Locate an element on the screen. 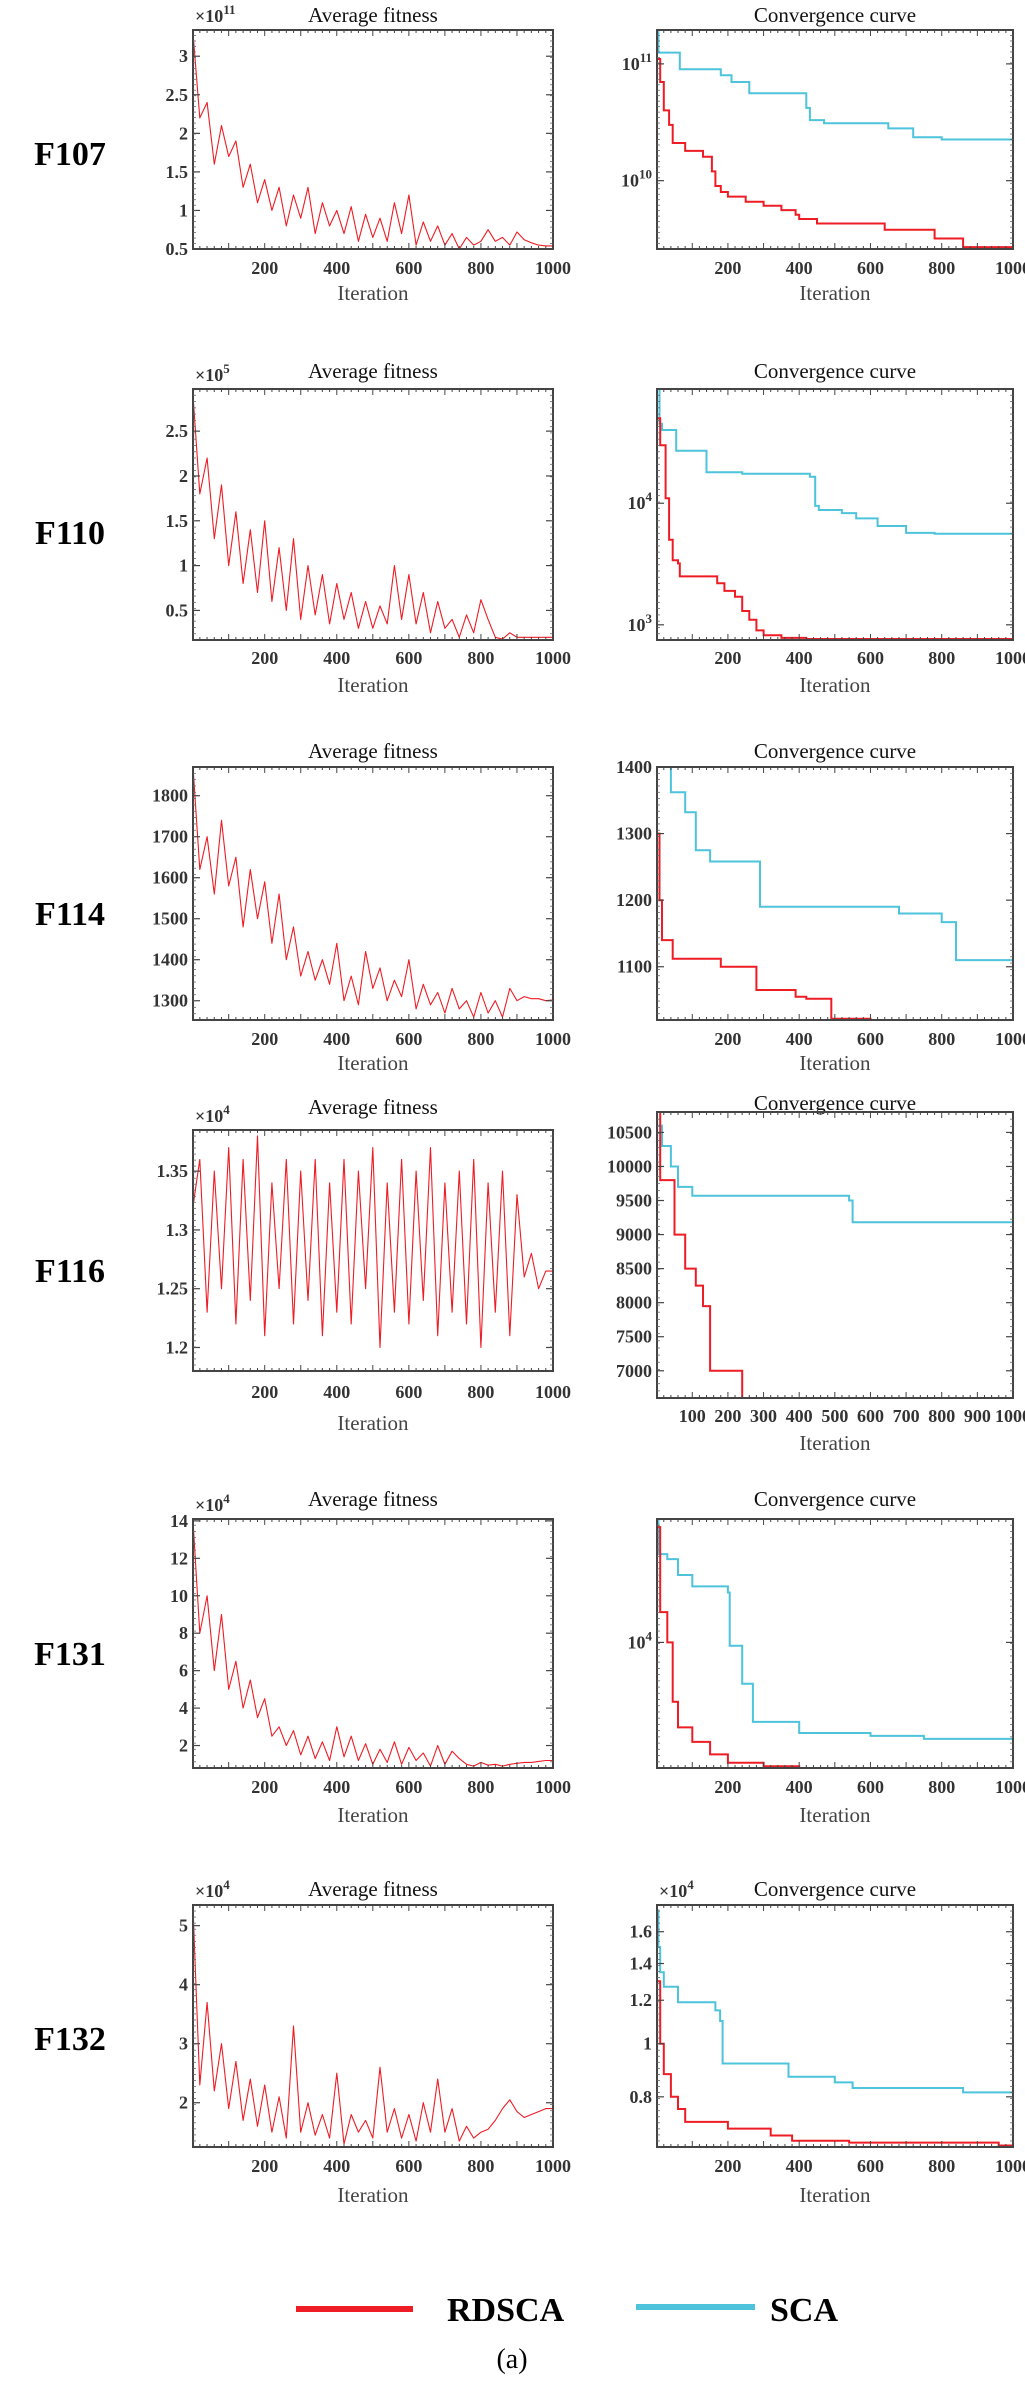  y-tick-label: 1600 is located at coordinates (170, 878).